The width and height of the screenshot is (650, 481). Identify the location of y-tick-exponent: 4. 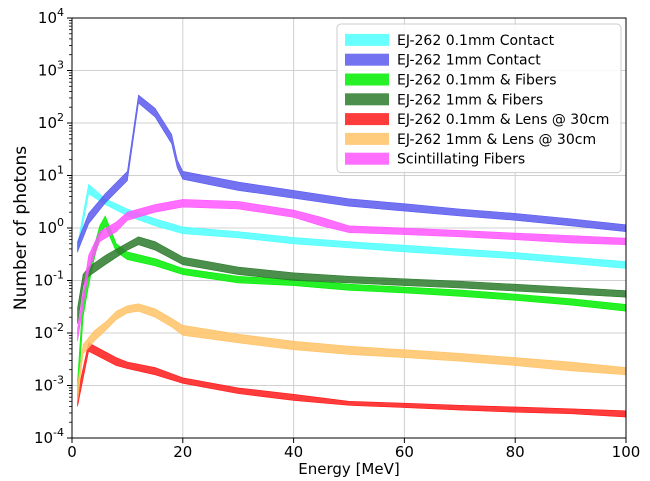
(60, 12).